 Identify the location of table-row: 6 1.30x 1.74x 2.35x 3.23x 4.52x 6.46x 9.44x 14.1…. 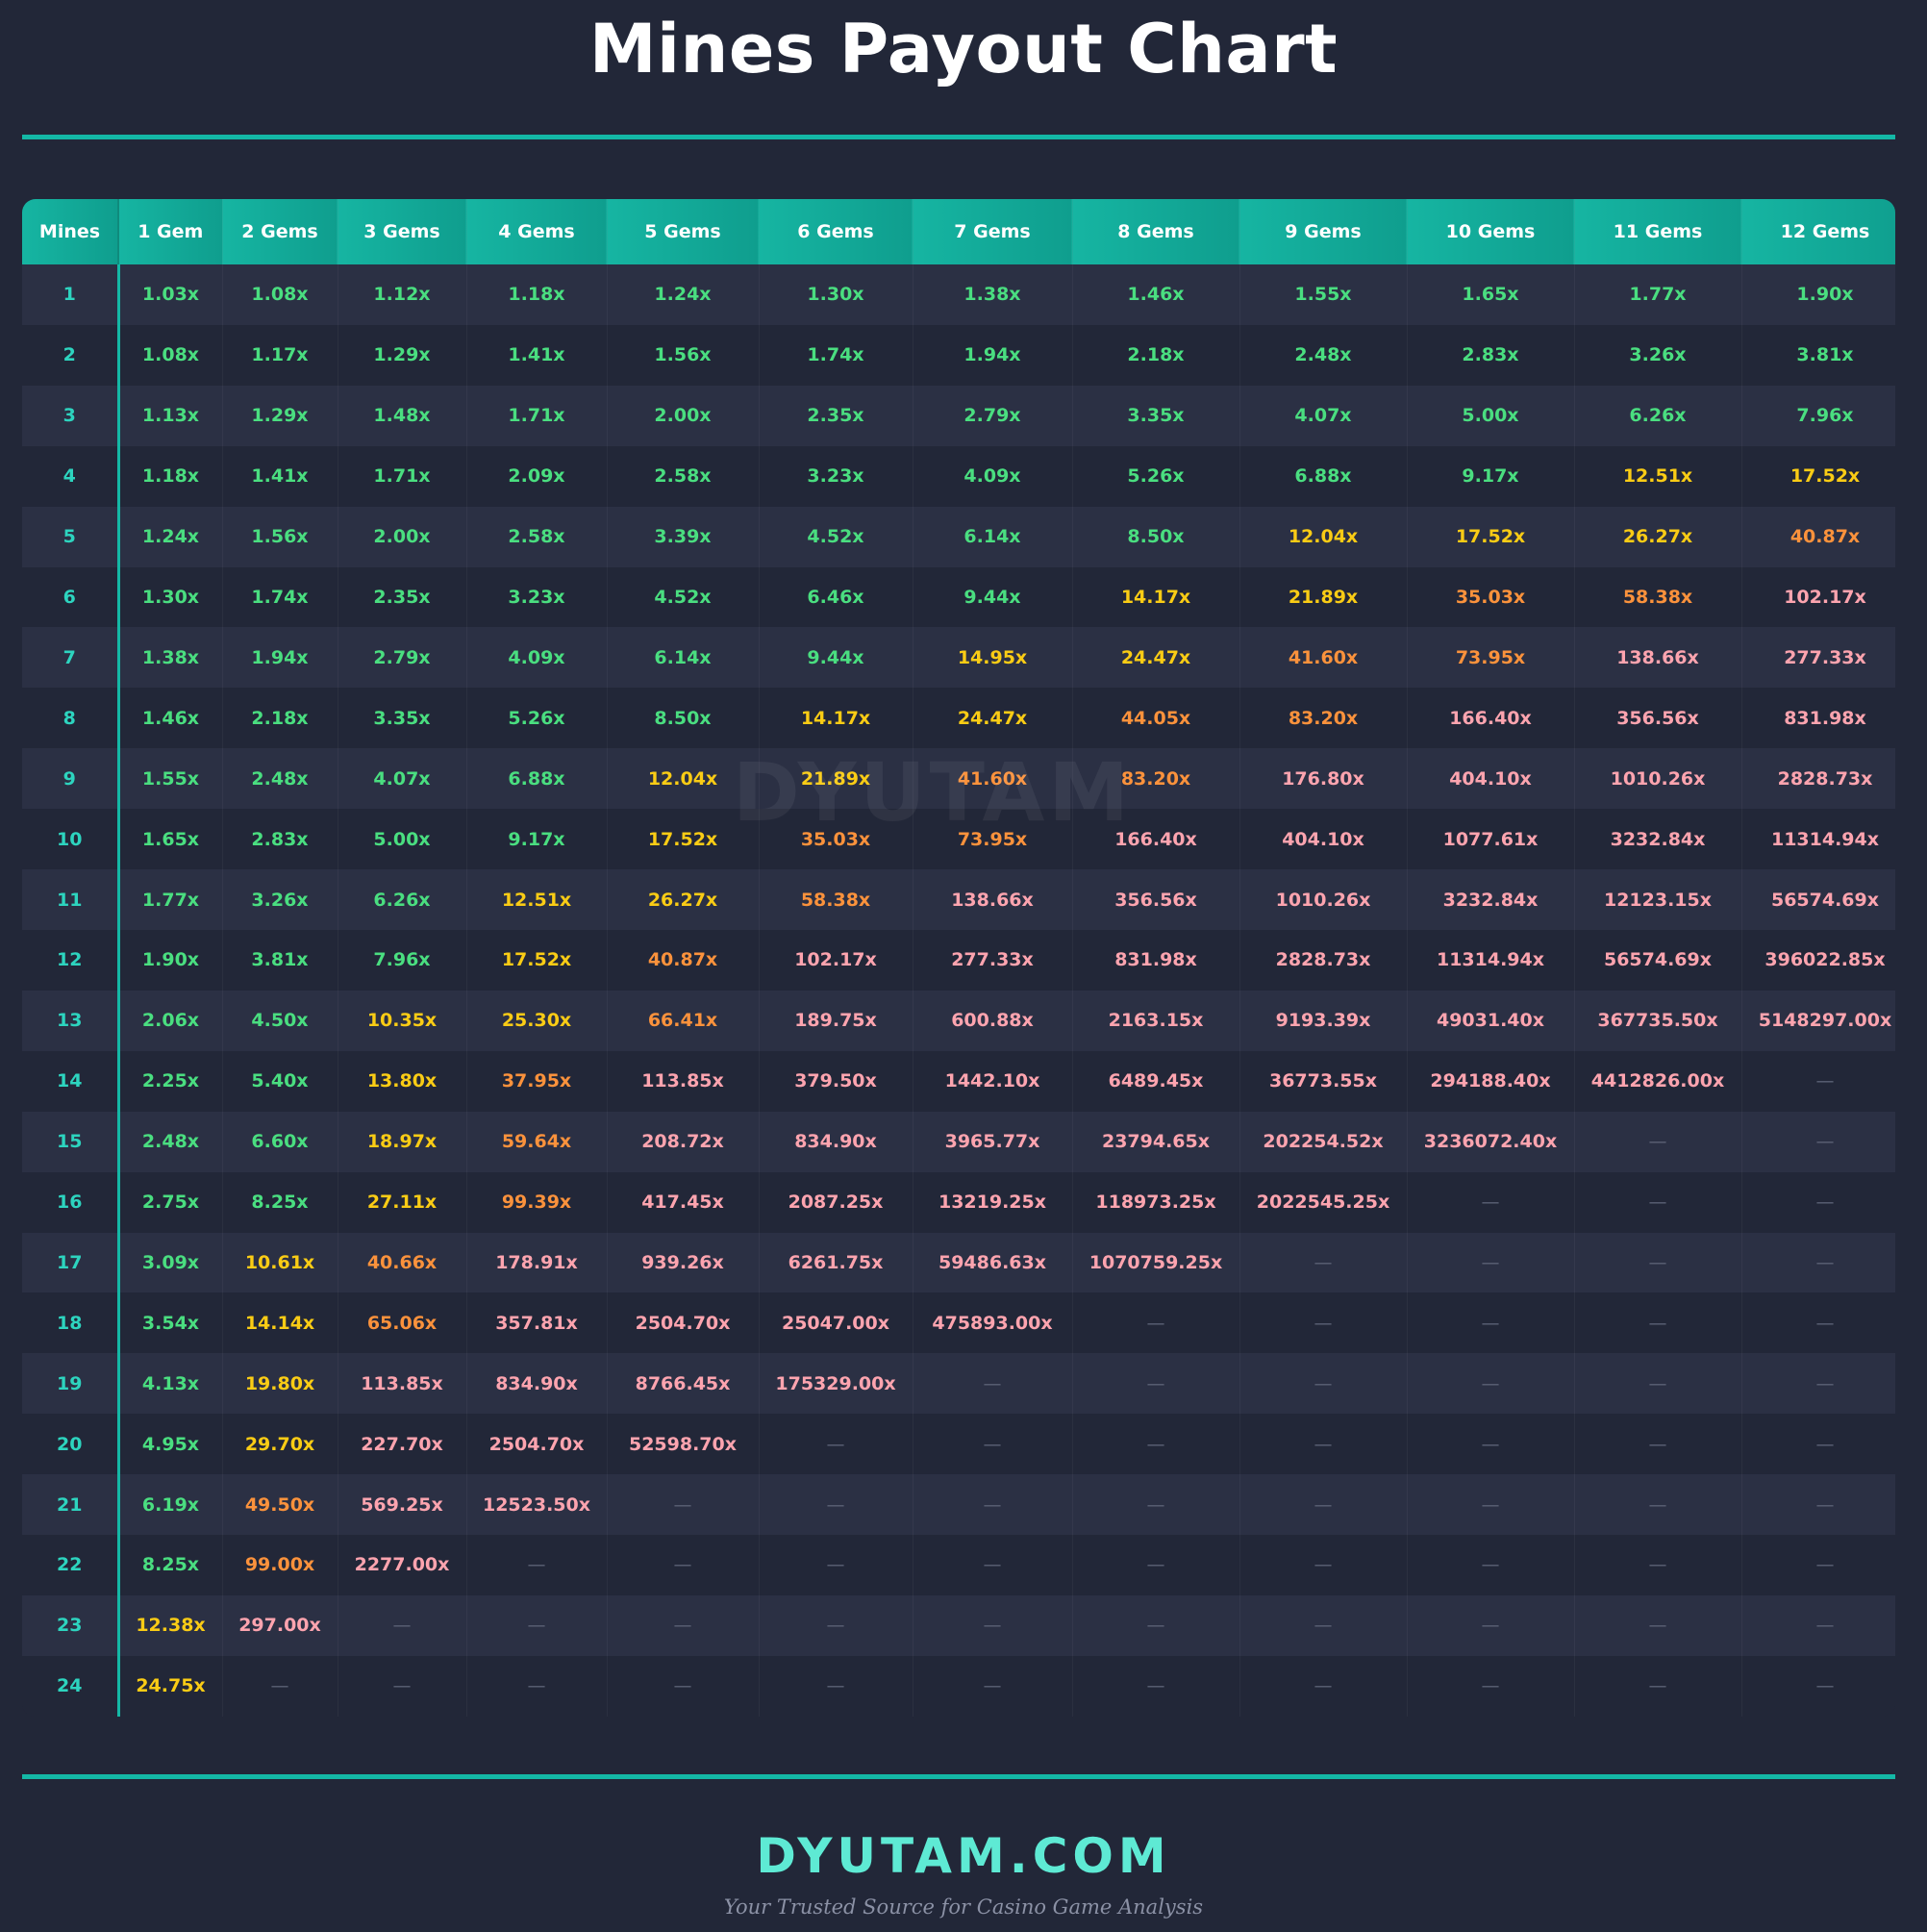
(959, 597).